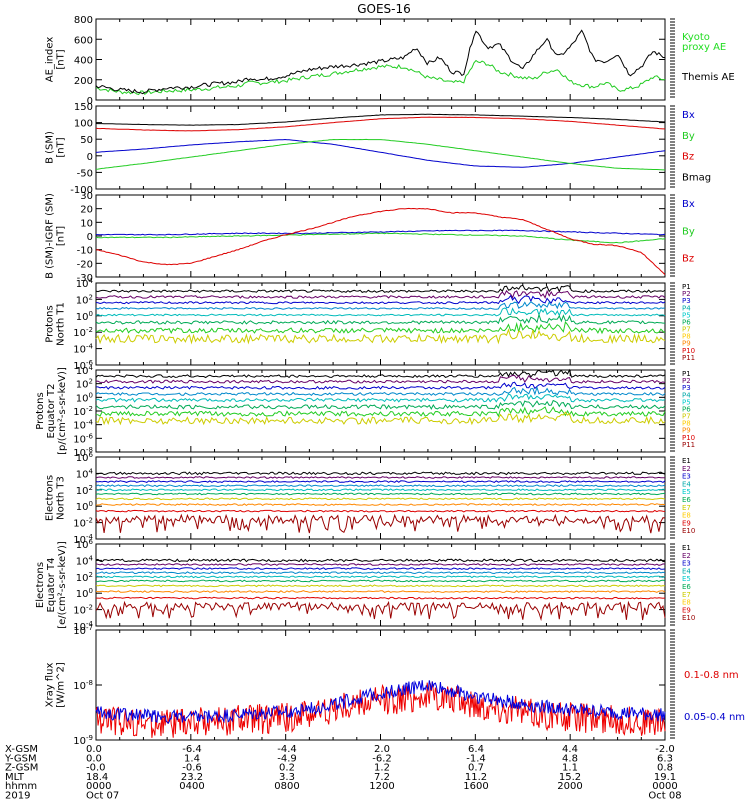 Image resolution: width=750 pixels, height=800 pixels. Describe the element at coordinates (382, 758) in the screenshot. I see `footer-cell: -6.2` at that location.